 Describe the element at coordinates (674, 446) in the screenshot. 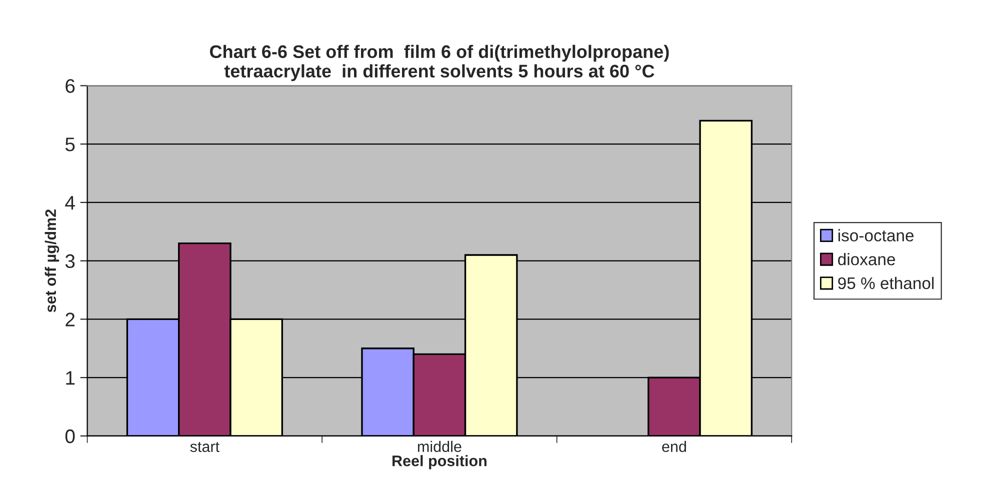

I see `x-tick-label: end` at that location.